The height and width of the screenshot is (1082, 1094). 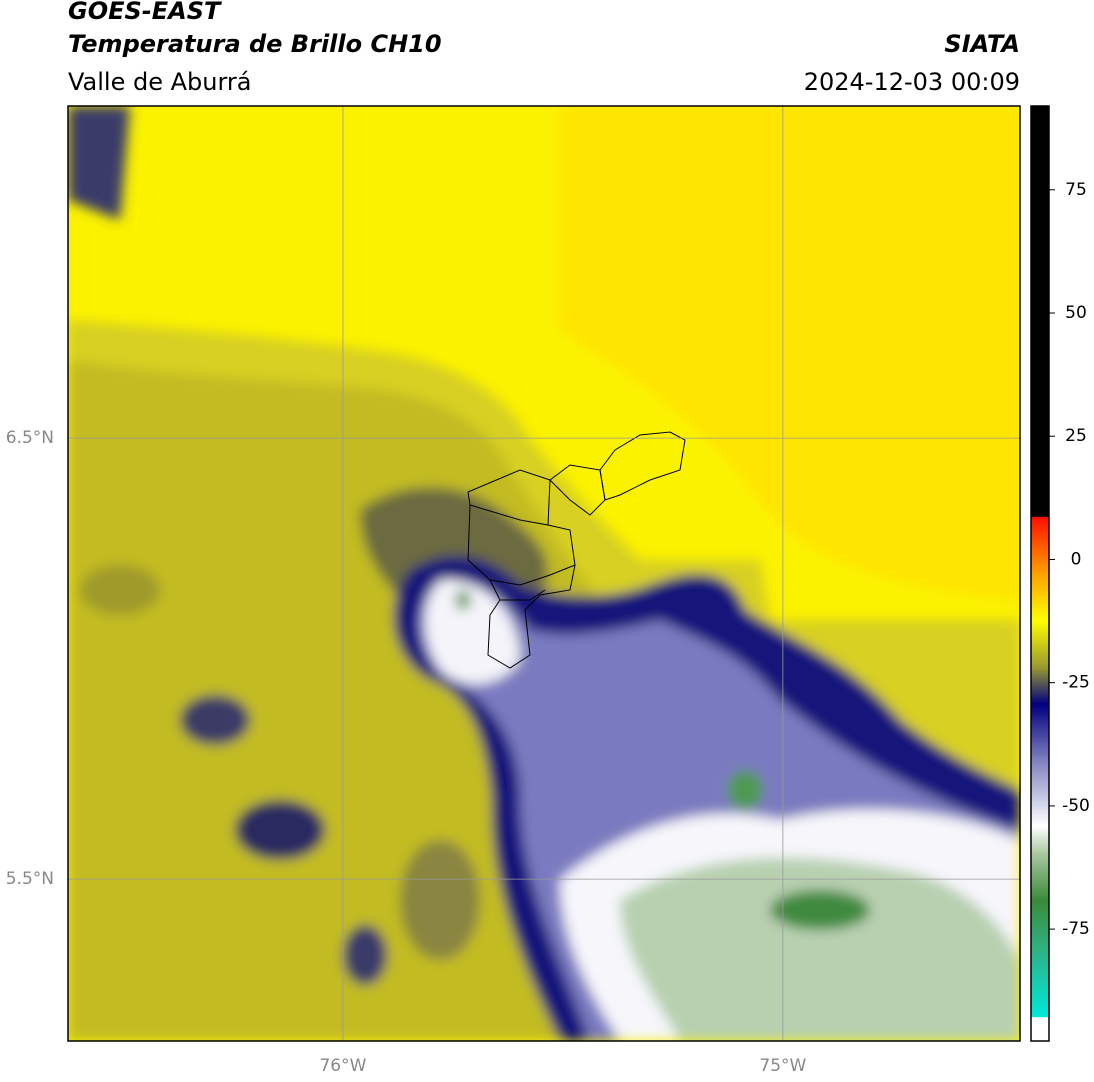 I want to click on subtitle: Temperatura de Brillo CH10, so click(x=255, y=44).